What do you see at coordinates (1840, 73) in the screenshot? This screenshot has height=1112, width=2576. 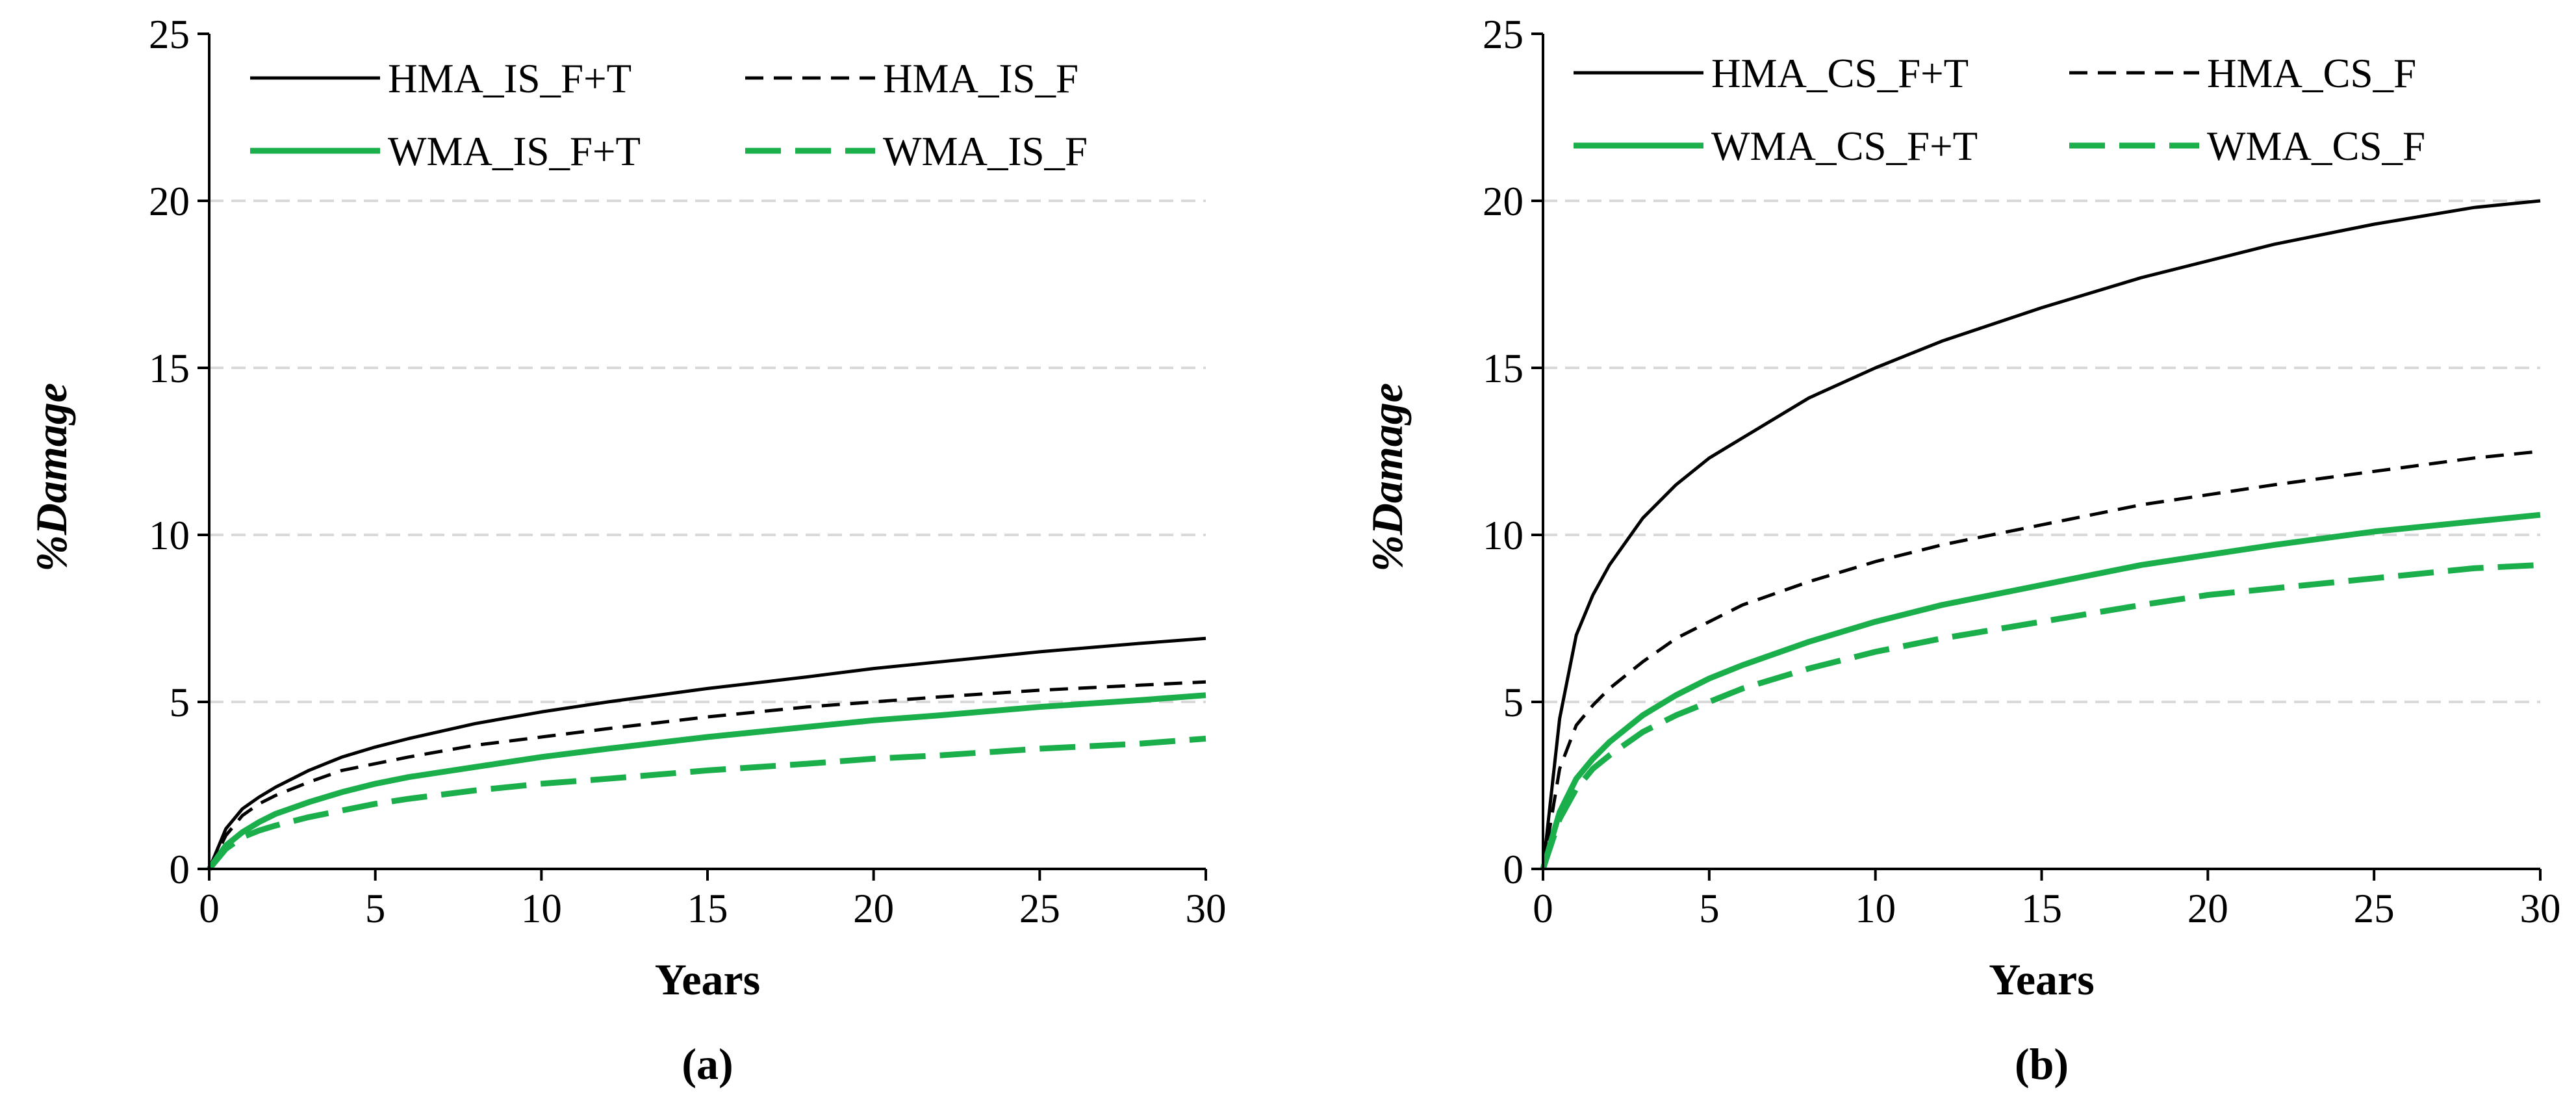 I see `legend-label: HMA_CS_F+T` at bounding box center [1840, 73].